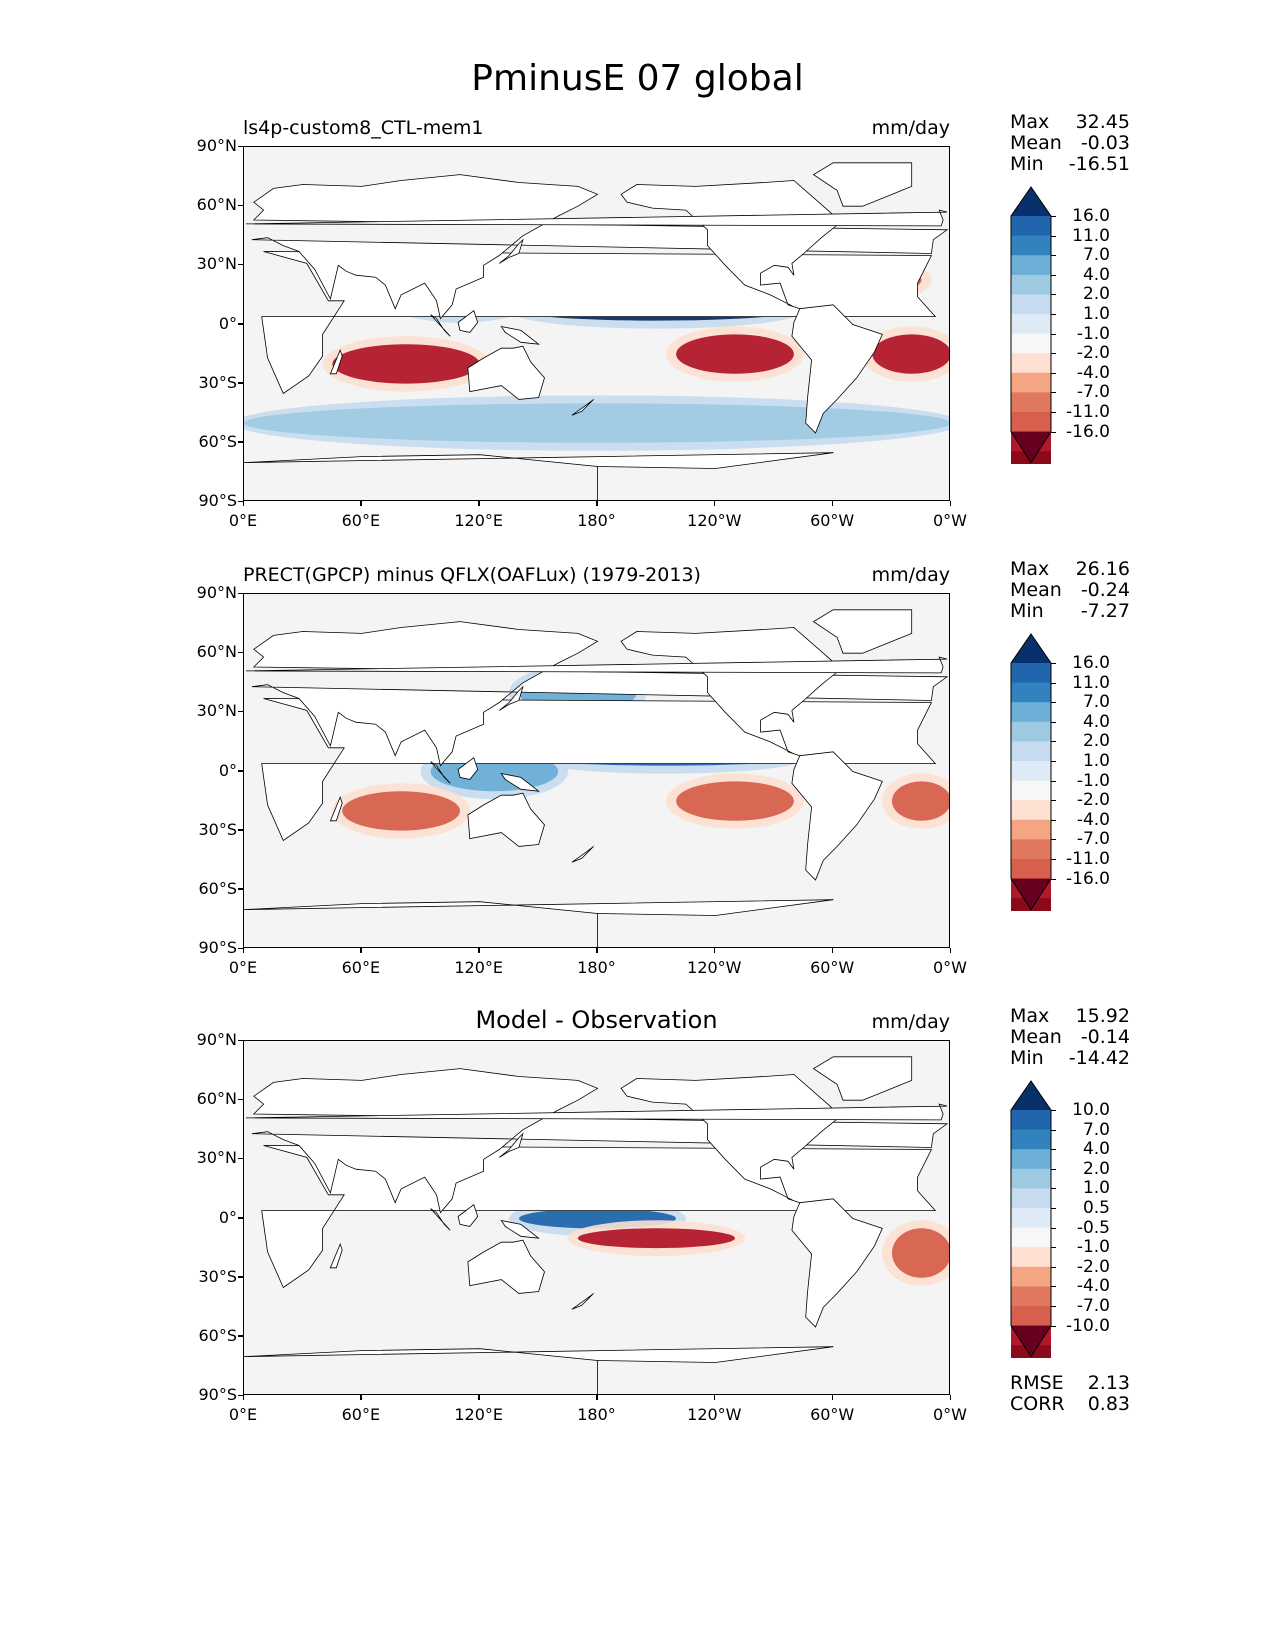 The image size is (1275, 1650). Describe the element at coordinates (1096, 1208) in the screenshot. I see `colorbar-label: 0.5` at that location.